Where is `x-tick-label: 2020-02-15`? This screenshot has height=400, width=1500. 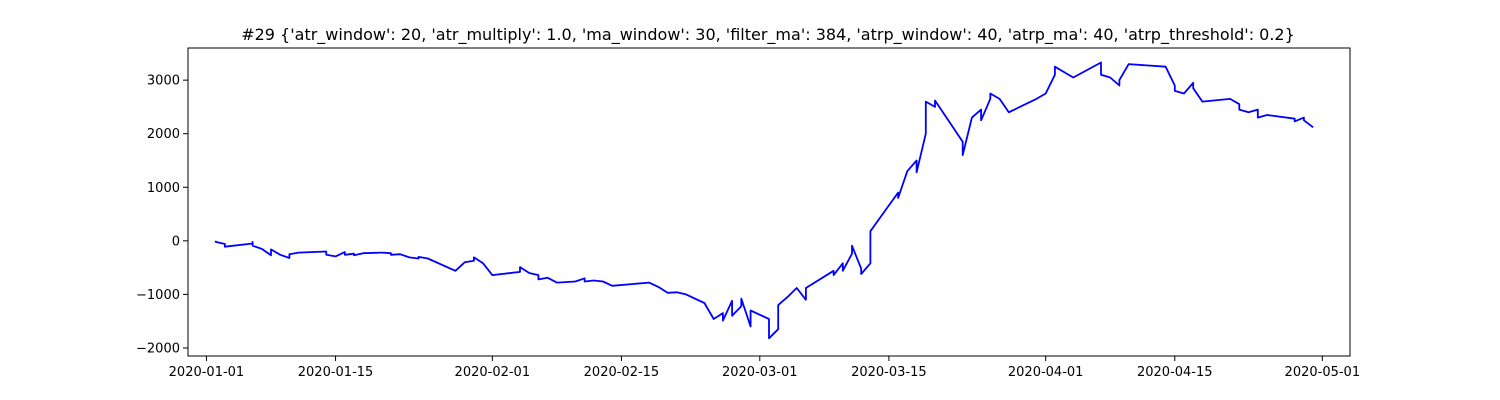 x-tick-label: 2020-02-15 is located at coordinates (622, 372).